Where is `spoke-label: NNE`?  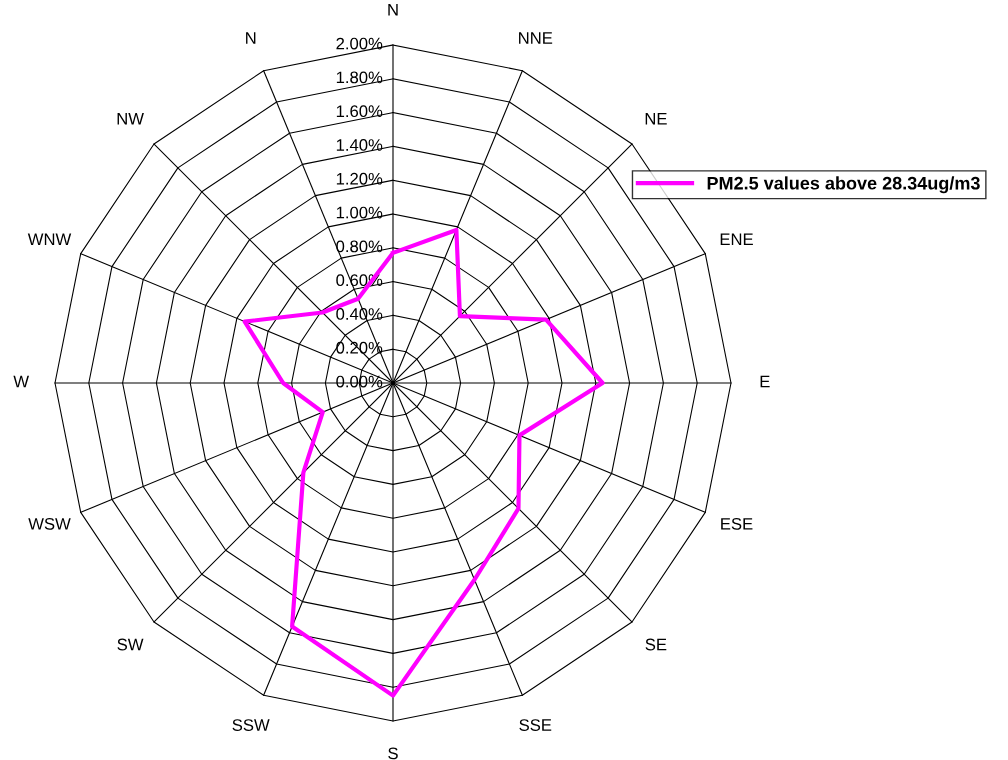 spoke-label: NNE is located at coordinates (536, 38).